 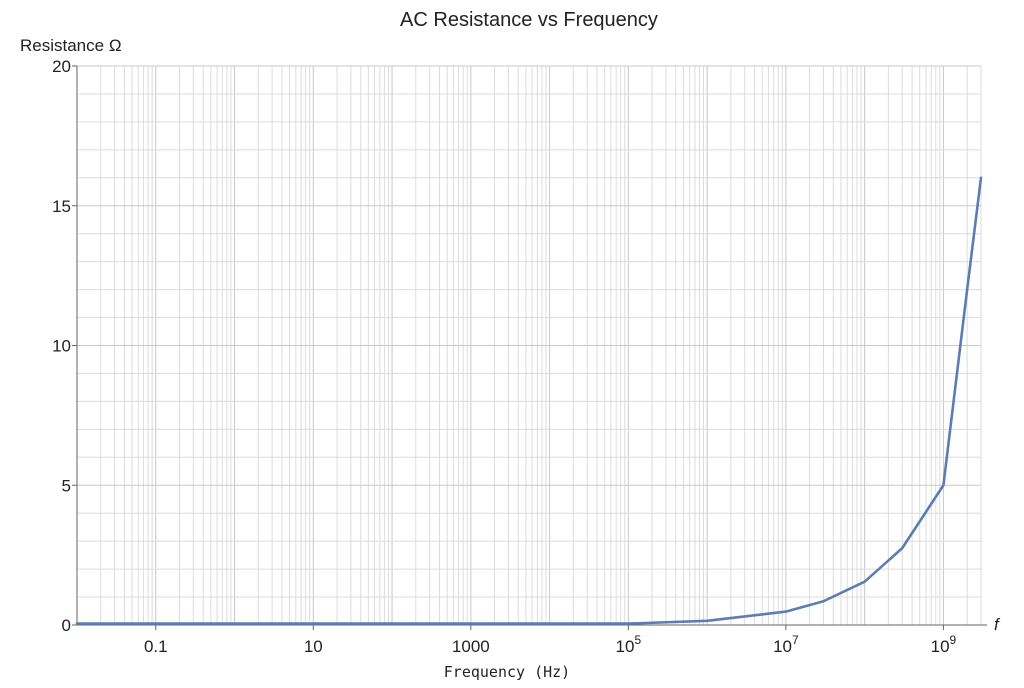 I want to click on y-tick-label: 15, so click(x=61, y=206).